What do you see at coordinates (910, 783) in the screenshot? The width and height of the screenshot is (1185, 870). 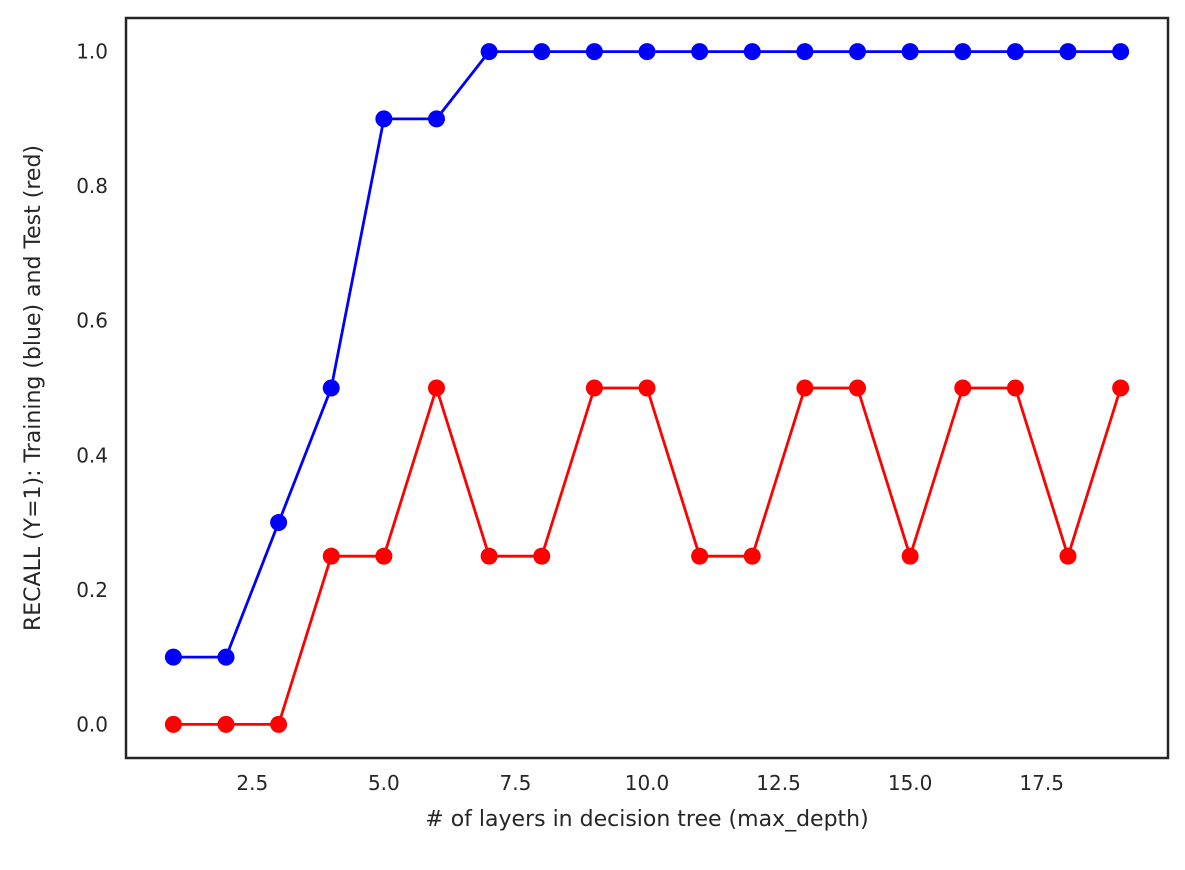 I see `x-tick-label: 15.0` at bounding box center [910, 783].